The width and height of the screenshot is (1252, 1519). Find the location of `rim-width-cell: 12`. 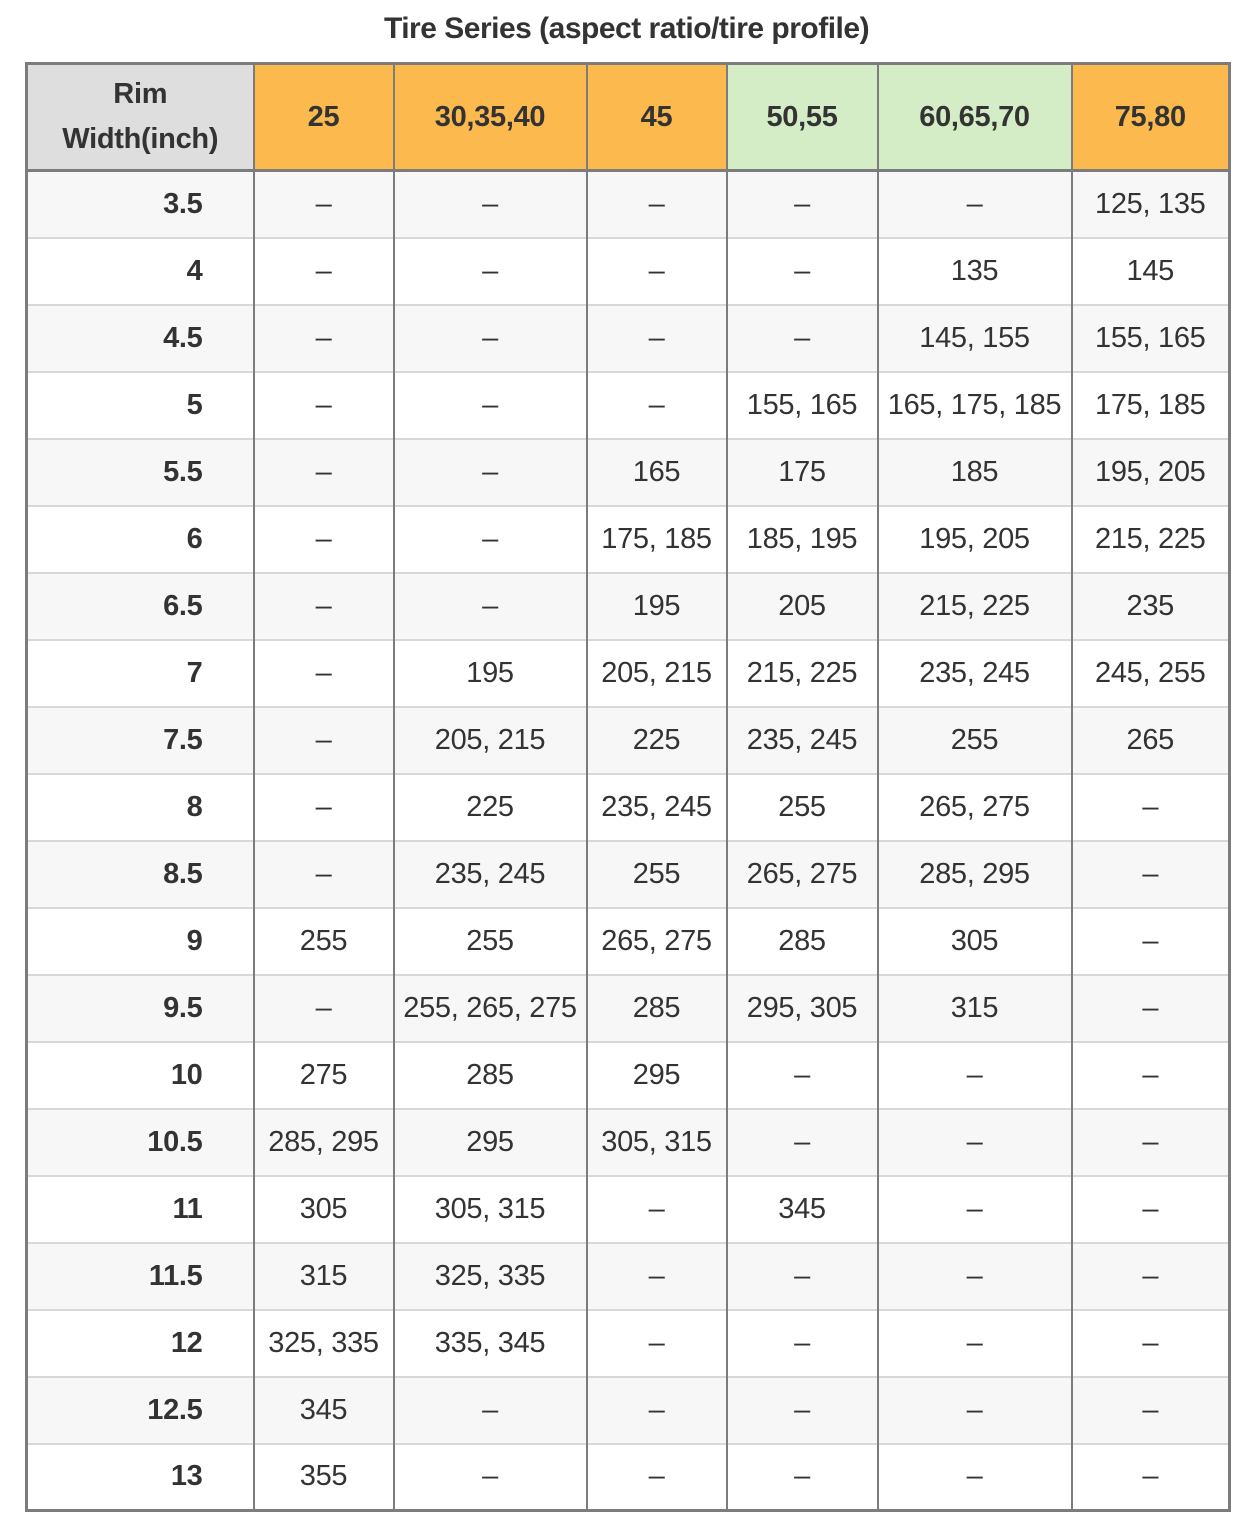

rim-width-cell: 12 is located at coordinates (140, 1342).